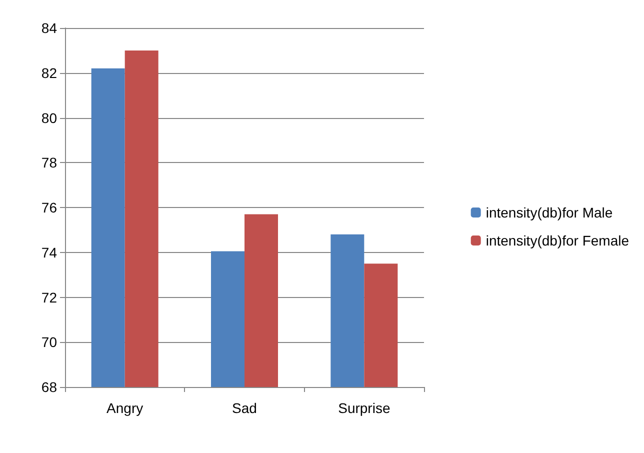 This screenshot has height=453, width=644. I want to click on y-tick-label: 84, so click(49, 28).